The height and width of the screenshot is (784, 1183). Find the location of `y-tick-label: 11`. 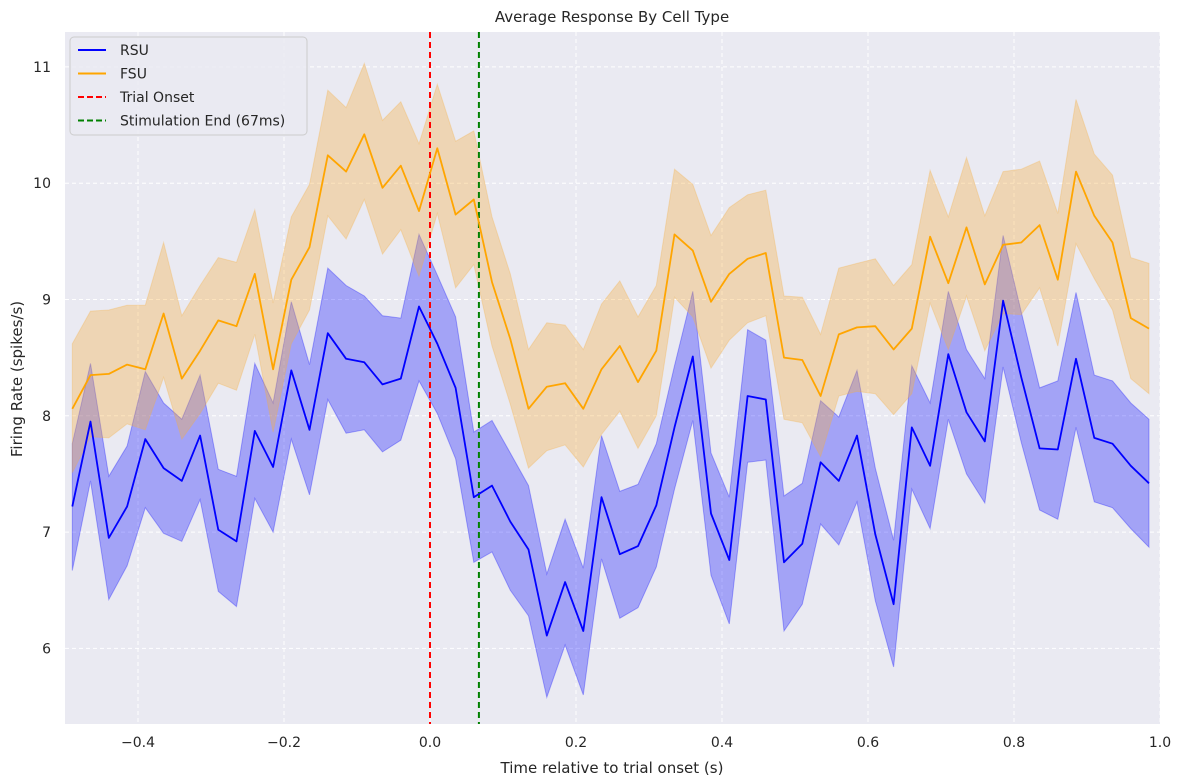

y-tick-label: 11 is located at coordinates (42, 68).